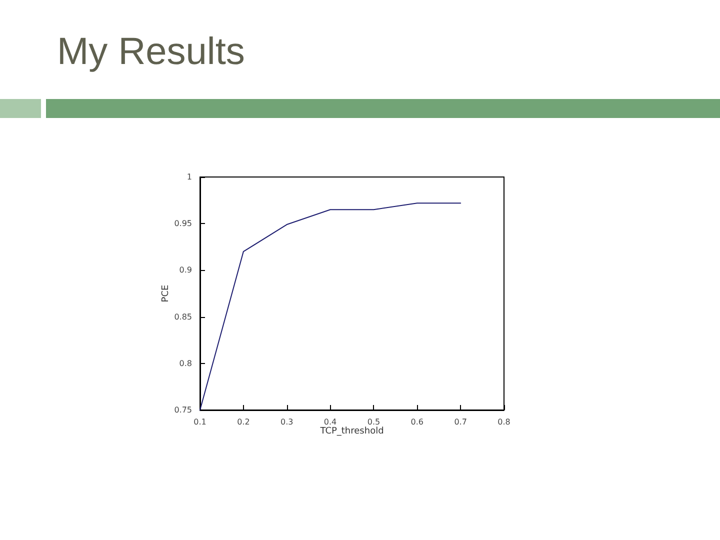 The image size is (720, 540). I want to click on y-tick-label: 0.8, so click(185, 363).